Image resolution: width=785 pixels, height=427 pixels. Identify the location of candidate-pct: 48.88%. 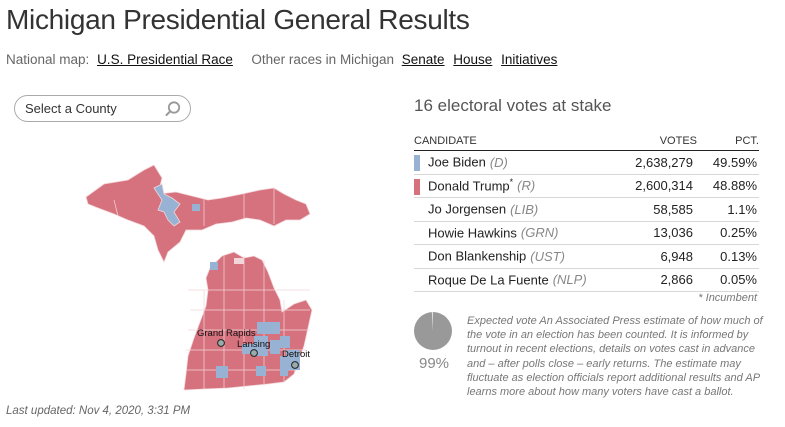
(728, 186).